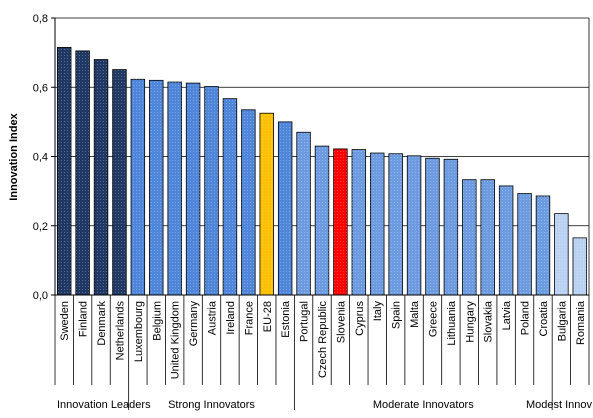  What do you see at coordinates (415, 314) in the screenshot?
I see `category-label: Malta` at bounding box center [415, 314].